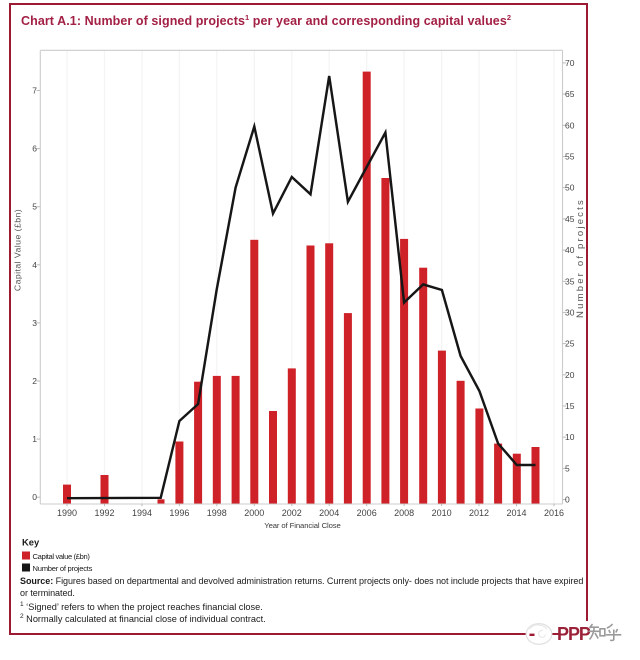 This screenshot has width=640, height=660. I want to click on svg-text: 1994, so click(142, 513).